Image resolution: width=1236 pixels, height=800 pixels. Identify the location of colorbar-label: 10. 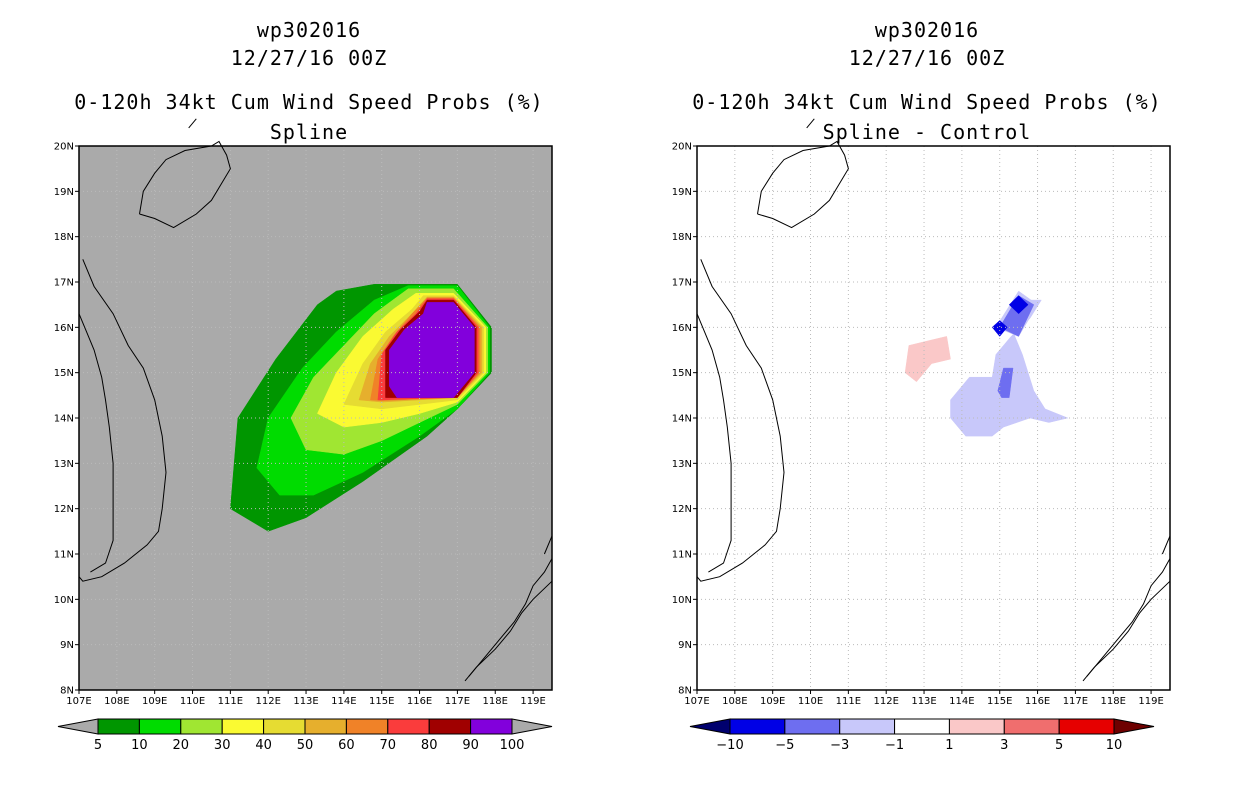
(139, 745).